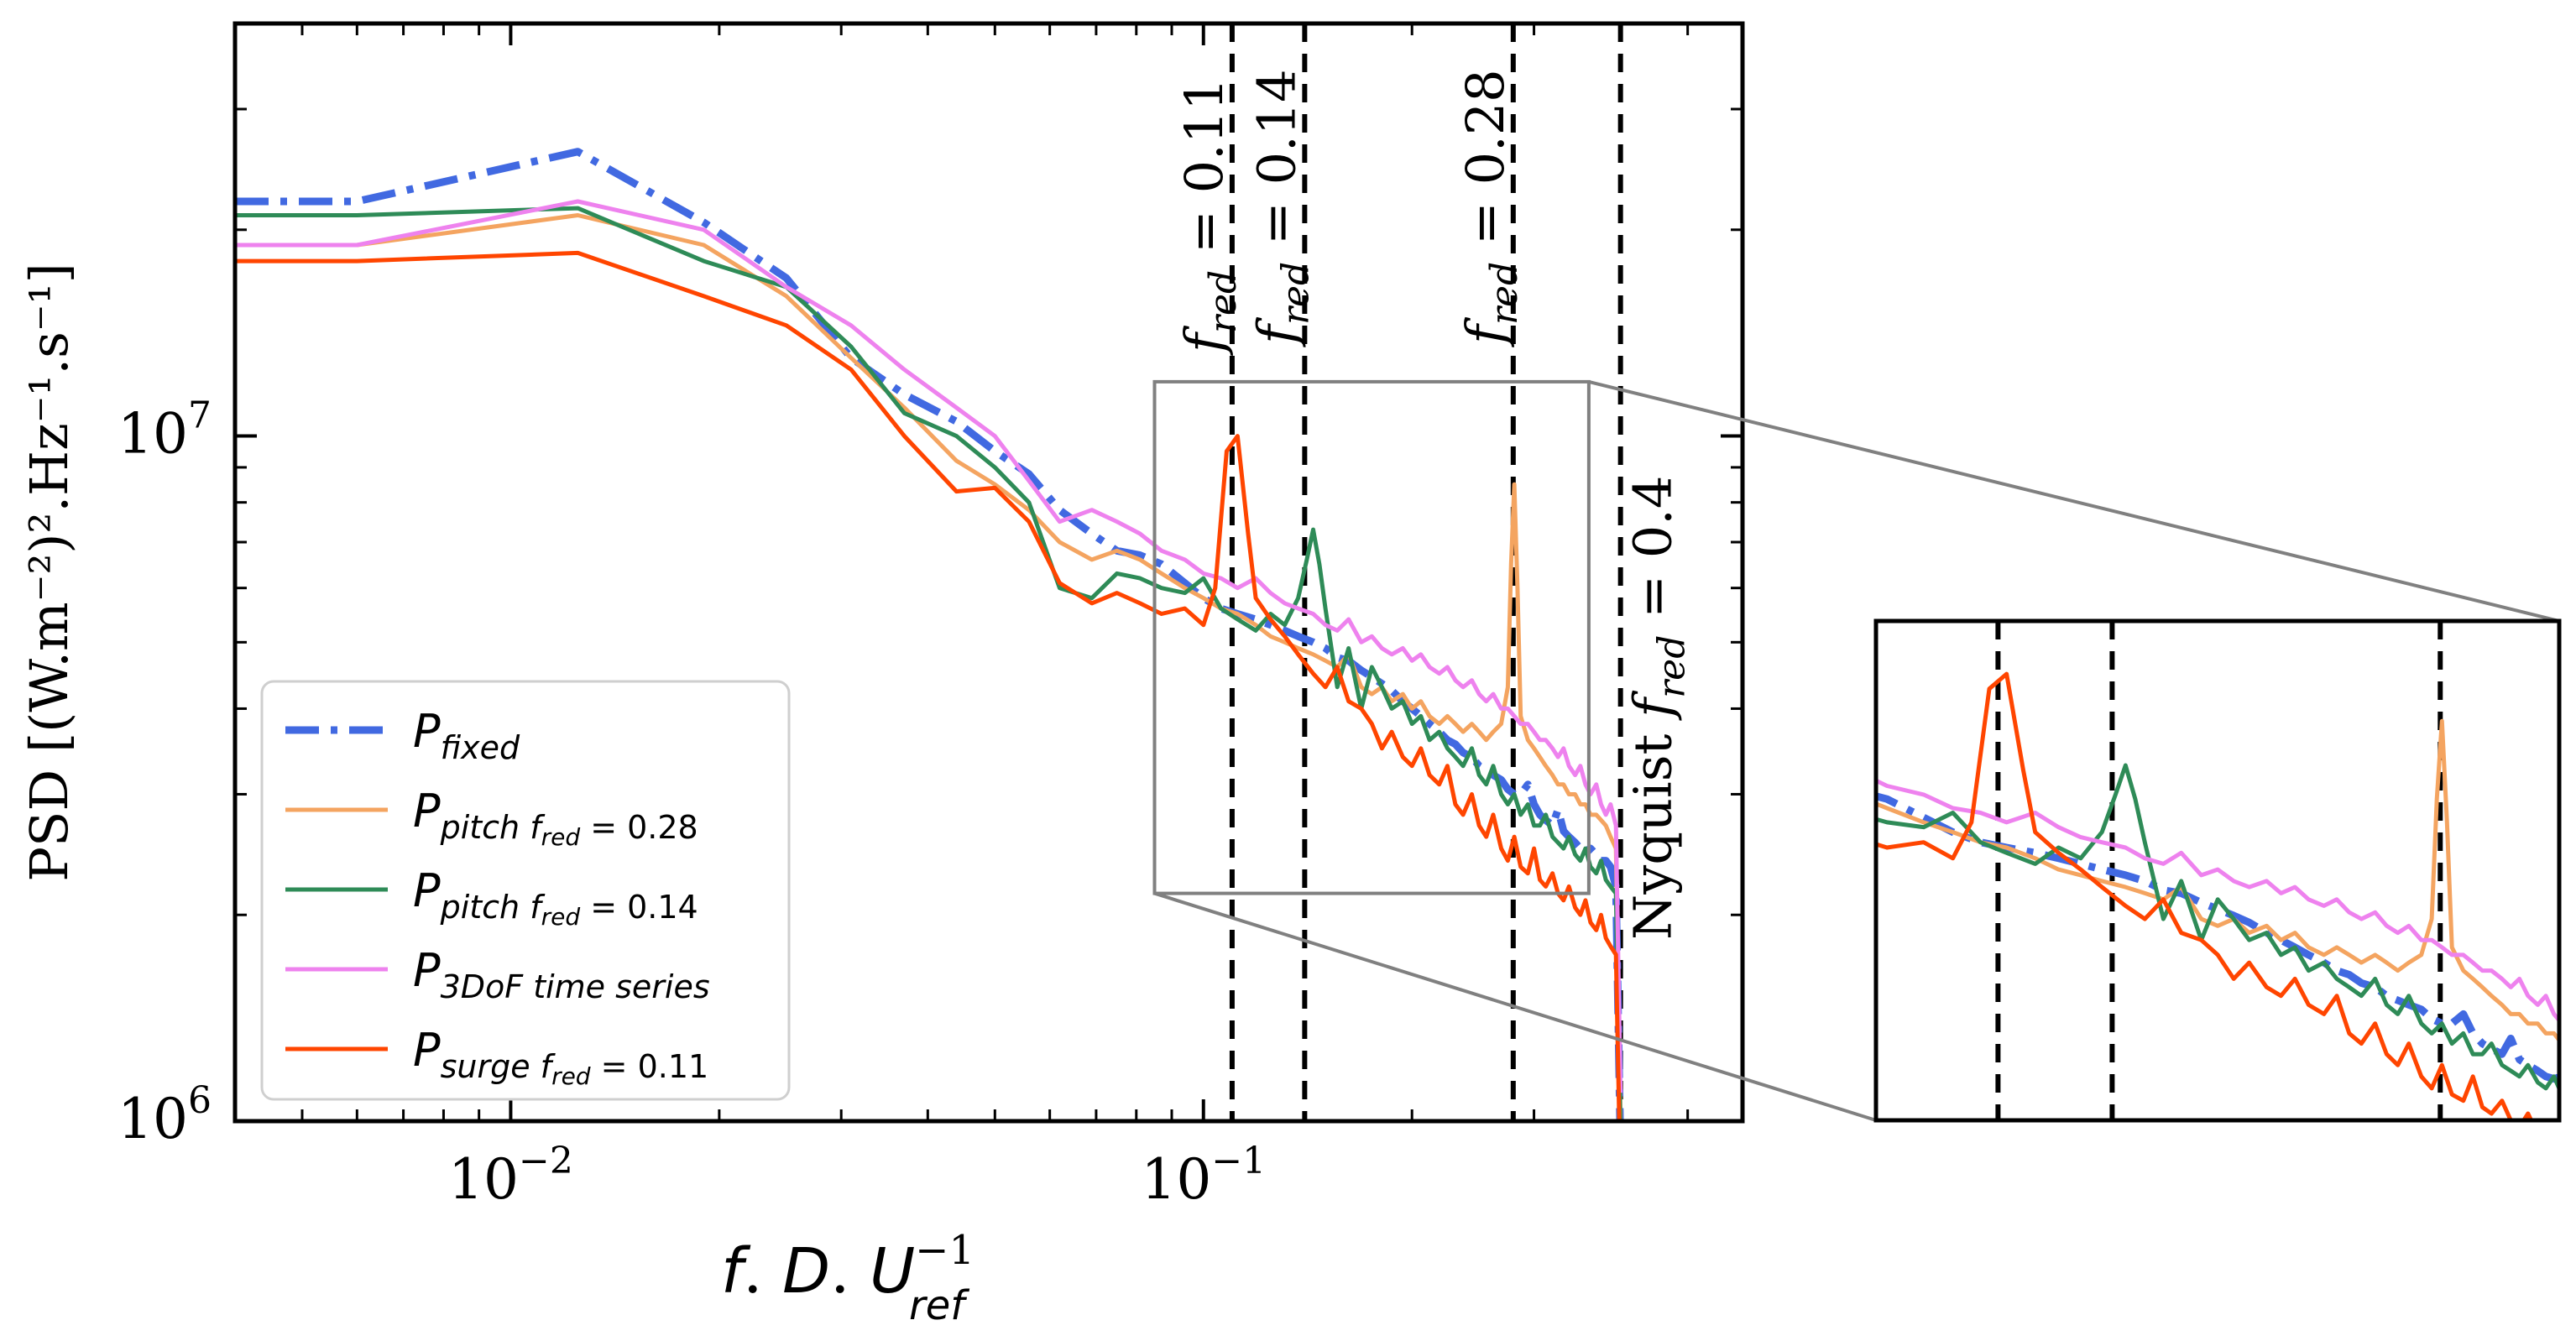  What do you see at coordinates (1490, 208) in the screenshot?
I see `reference-line-label: fred = 0.28` at bounding box center [1490, 208].